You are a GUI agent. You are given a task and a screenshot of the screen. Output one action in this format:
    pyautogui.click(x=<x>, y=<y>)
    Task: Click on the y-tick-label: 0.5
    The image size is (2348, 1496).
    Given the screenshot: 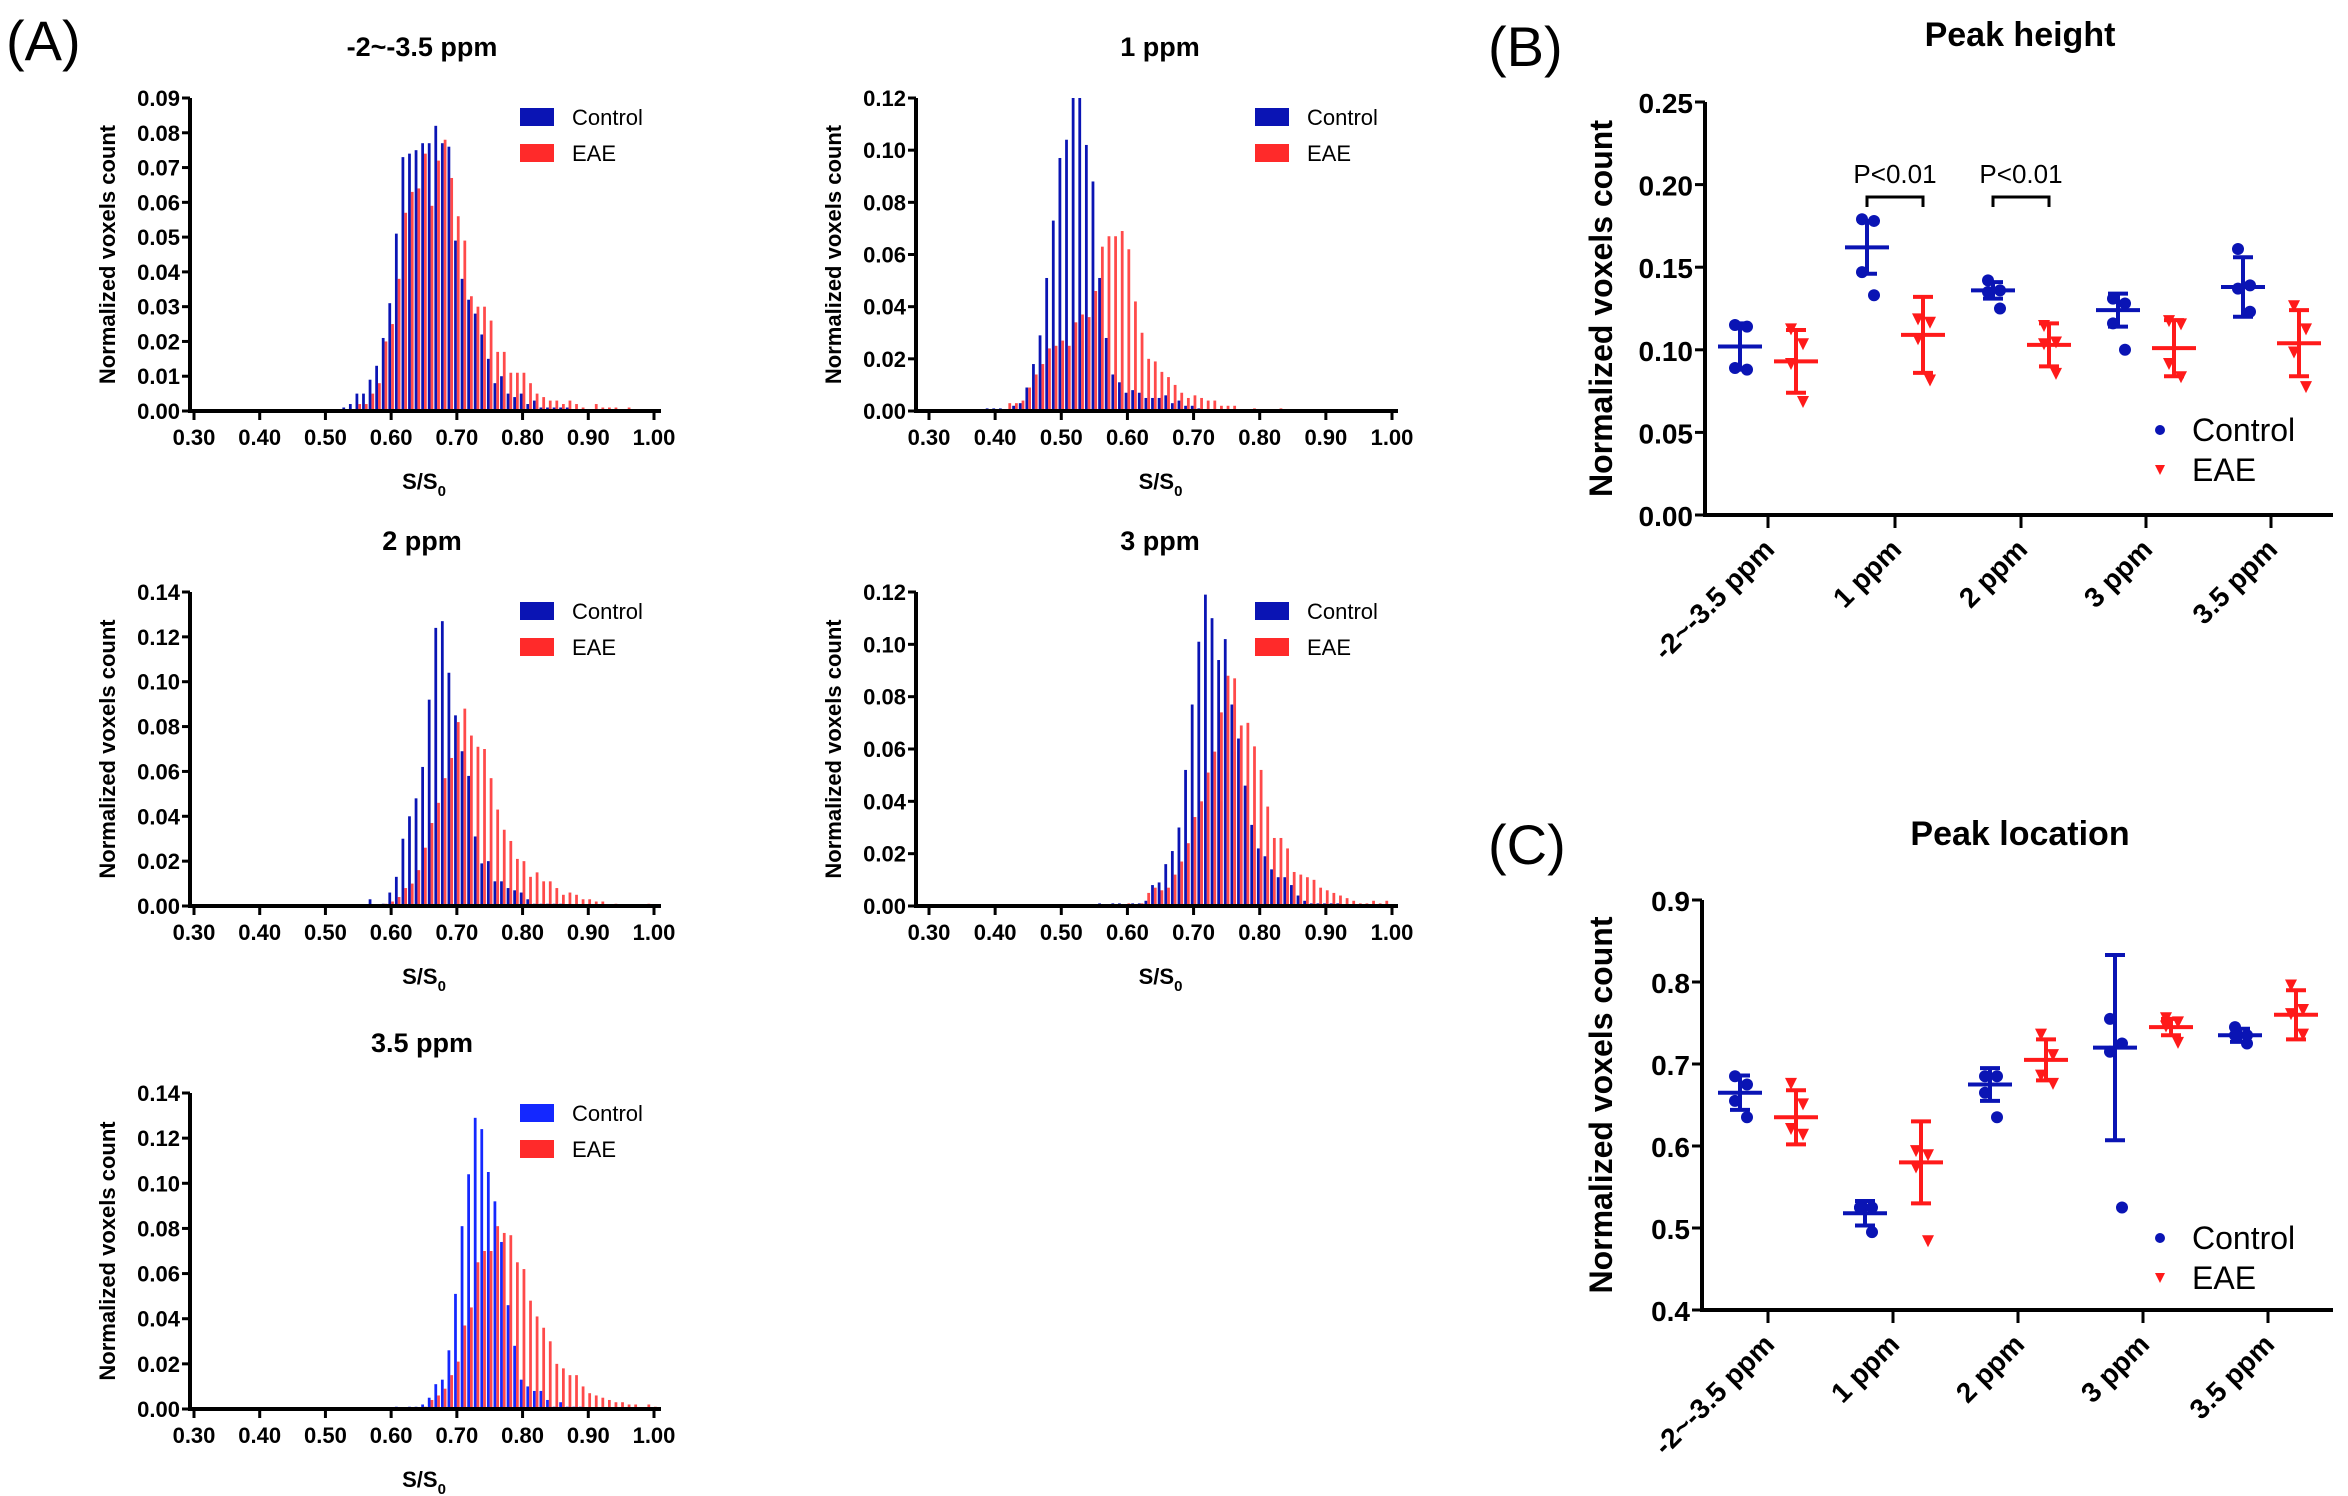 What is the action you would take?
    pyautogui.click(x=1670, y=1229)
    